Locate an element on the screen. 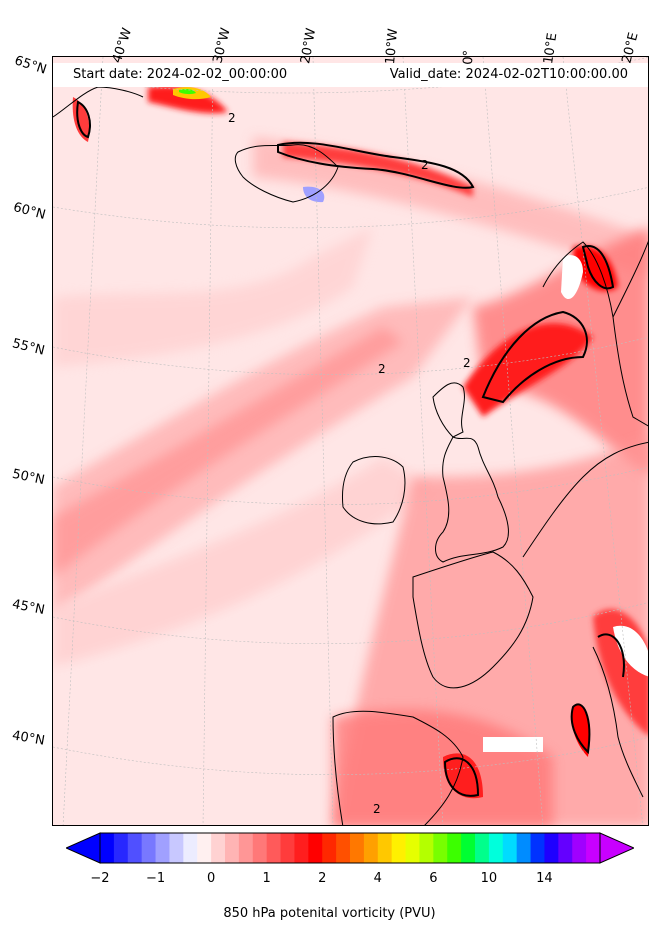  lat-label-60n: 60°N is located at coordinates (29, 211).